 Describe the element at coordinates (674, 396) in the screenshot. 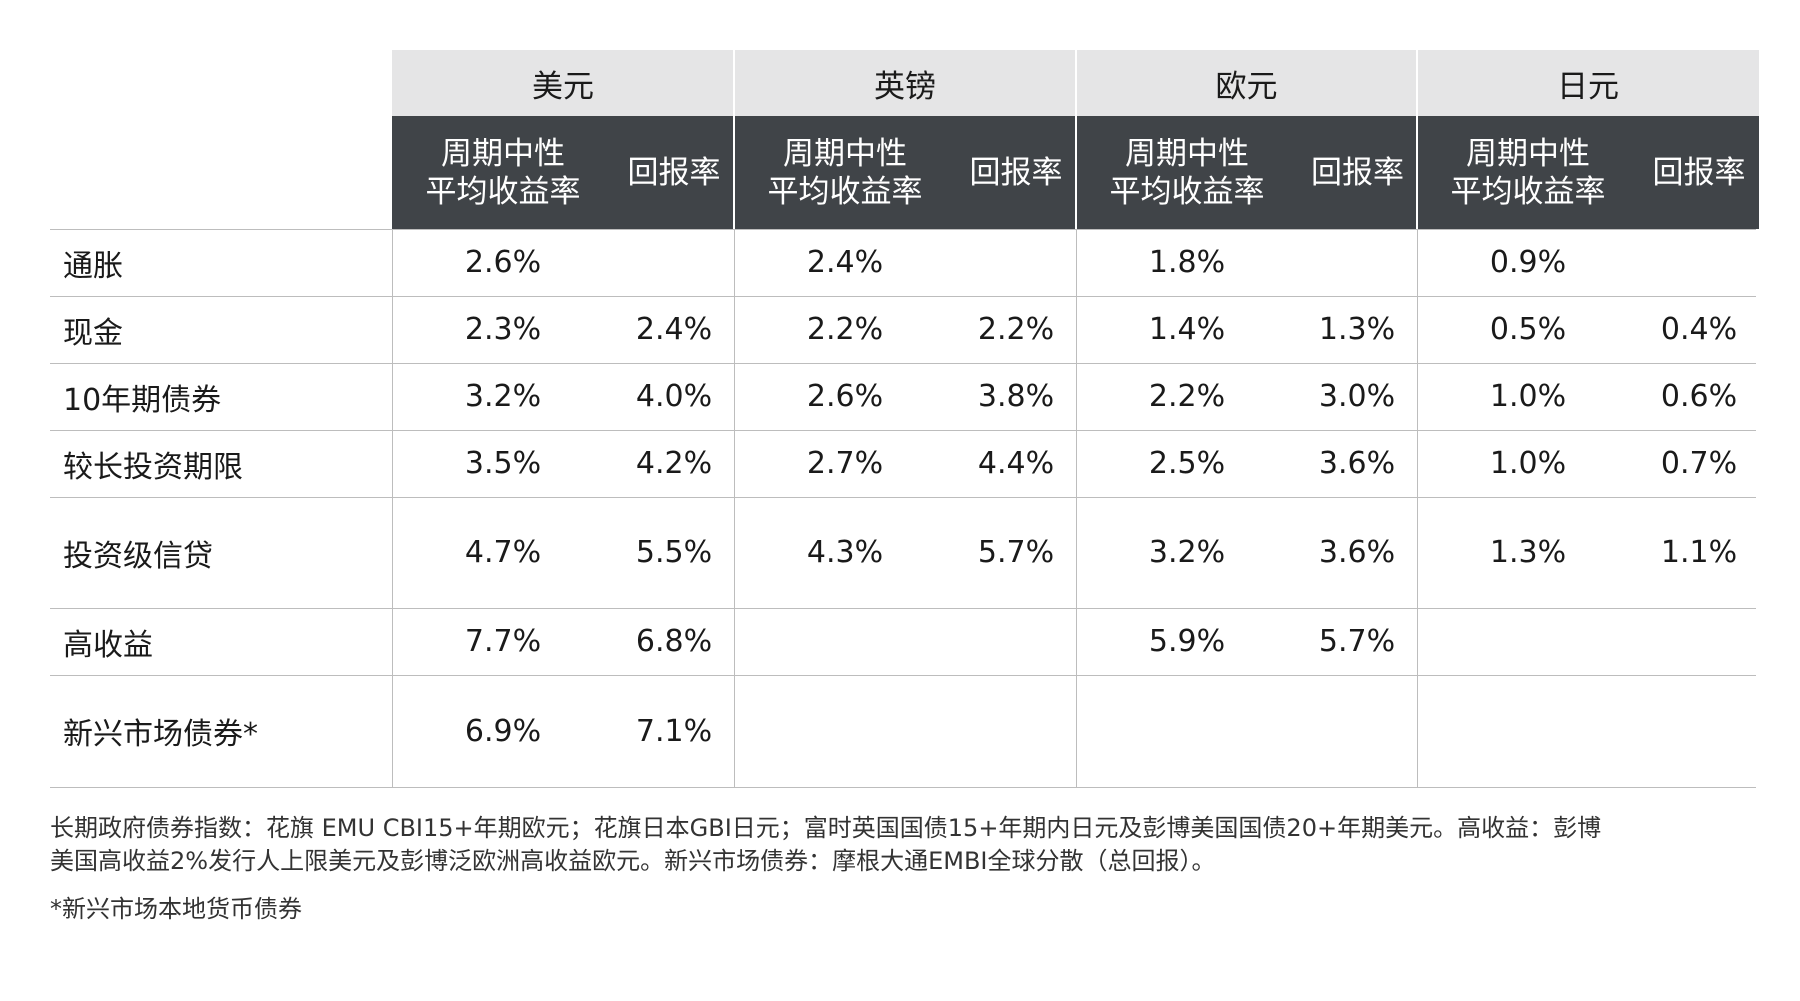

I see `cell-value: 4.0%` at that location.